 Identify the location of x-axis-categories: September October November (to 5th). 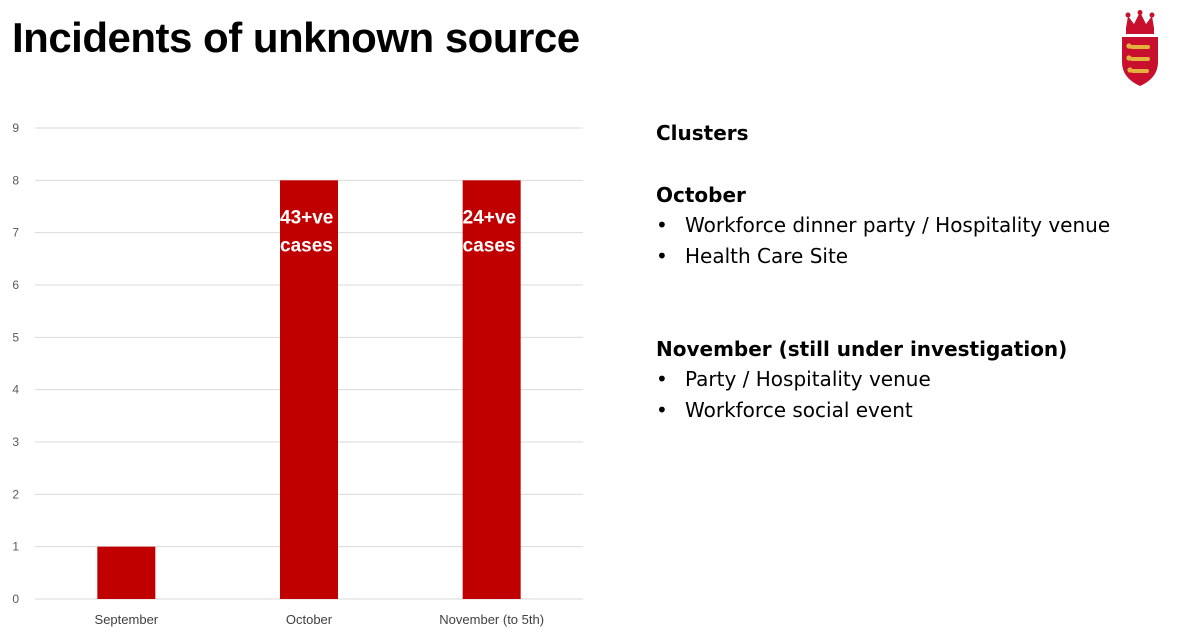
(320, 619).